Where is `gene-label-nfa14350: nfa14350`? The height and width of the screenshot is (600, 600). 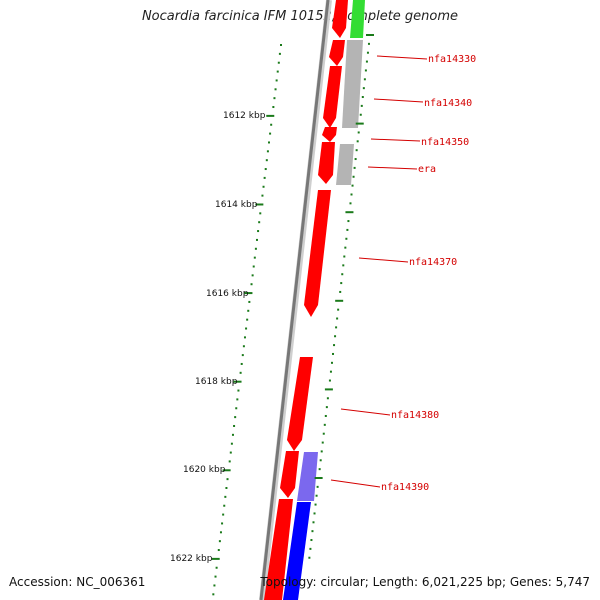
gene-label-nfa14350: nfa14350 is located at coordinates (445, 142).